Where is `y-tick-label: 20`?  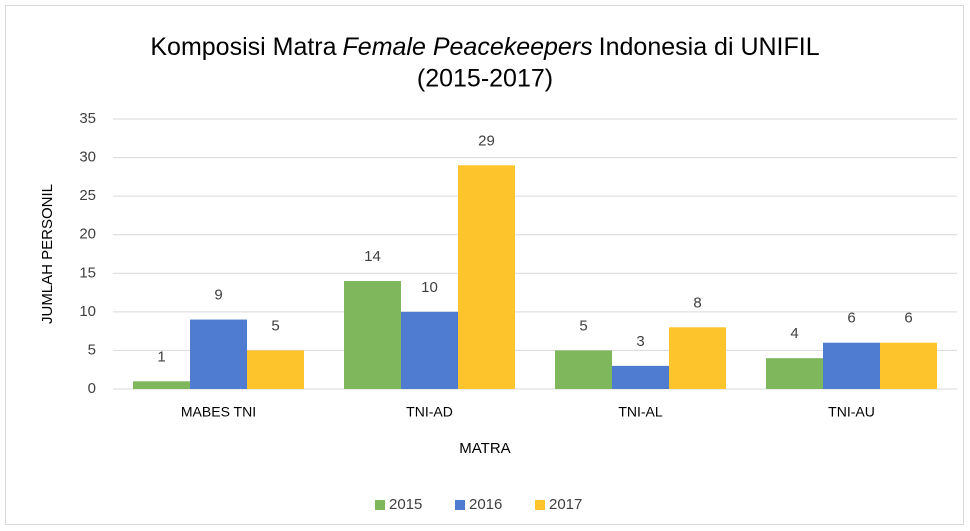 y-tick-label: 20 is located at coordinates (87, 234).